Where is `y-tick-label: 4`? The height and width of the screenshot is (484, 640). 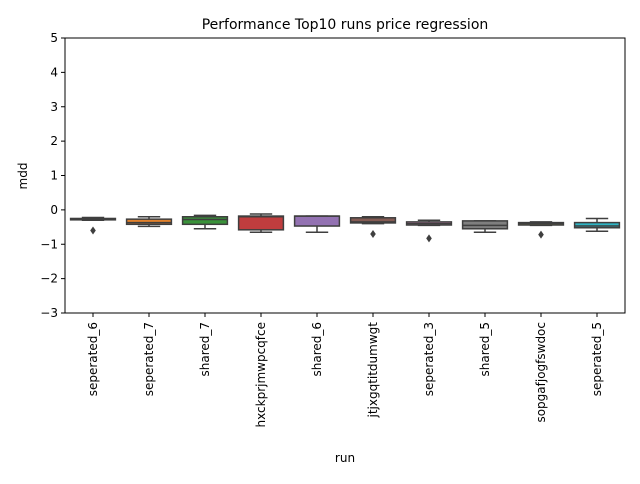
y-tick-label: 4 is located at coordinates (54, 72).